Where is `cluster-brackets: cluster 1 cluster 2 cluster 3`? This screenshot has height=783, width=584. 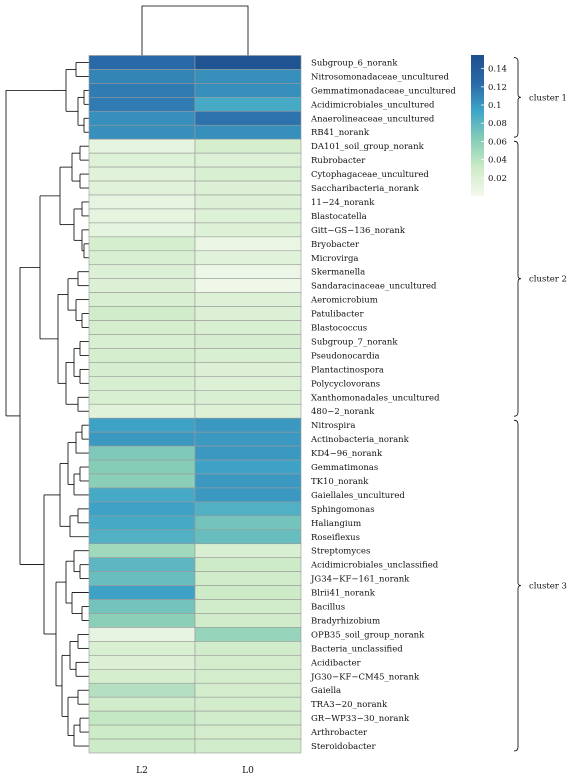 cluster-brackets: cluster 1 cluster 2 cluster 3 is located at coordinates (540, 404).